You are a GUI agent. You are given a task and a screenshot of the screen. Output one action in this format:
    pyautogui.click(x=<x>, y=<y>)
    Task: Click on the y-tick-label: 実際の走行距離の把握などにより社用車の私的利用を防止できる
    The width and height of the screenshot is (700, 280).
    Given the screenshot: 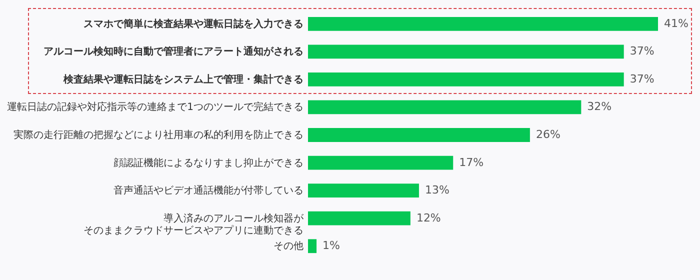 What is the action you would take?
    pyautogui.click(x=159, y=135)
    